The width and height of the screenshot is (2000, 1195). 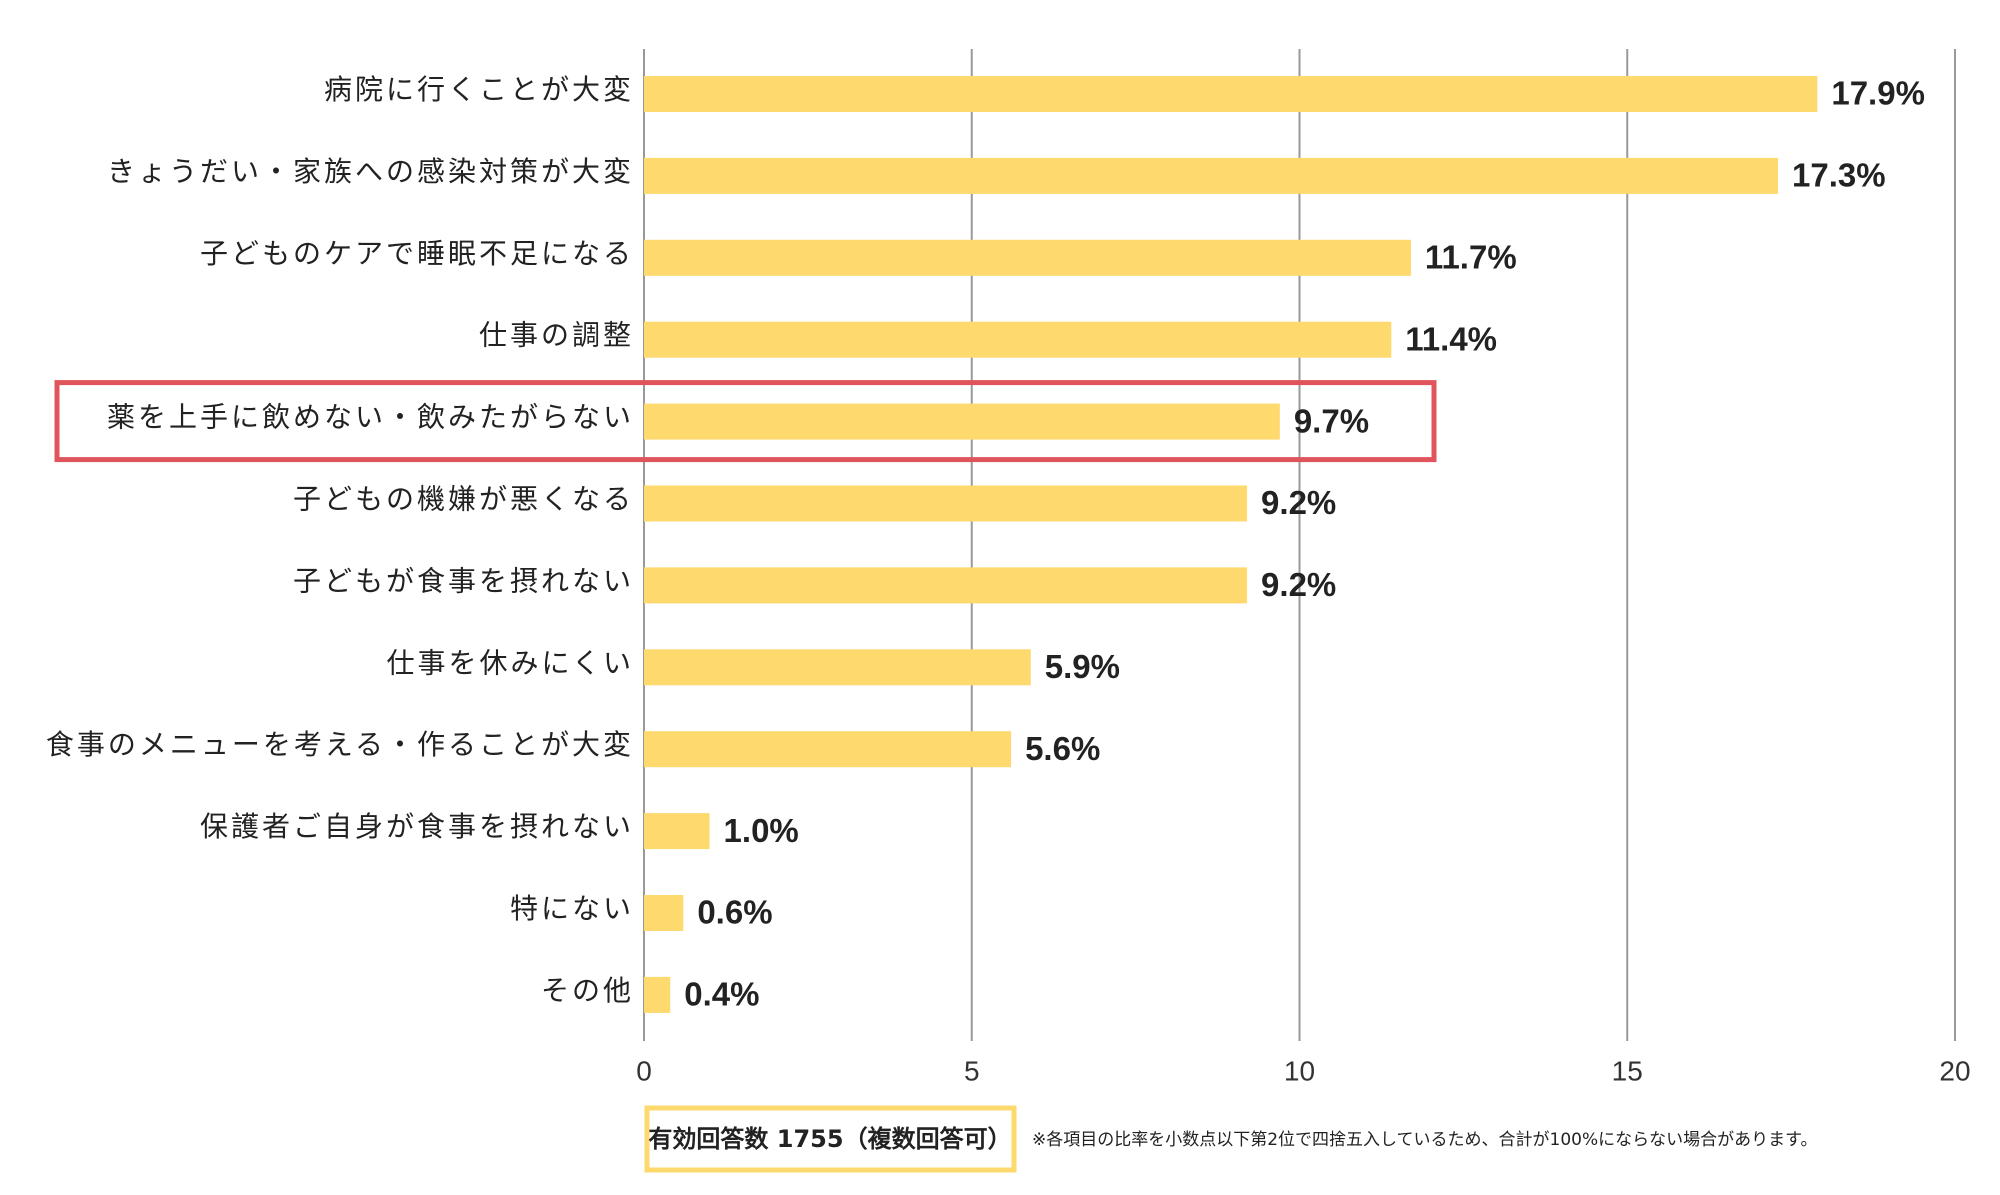 I want to click on x-tick-label: 0, so click(x=644, y=1070).